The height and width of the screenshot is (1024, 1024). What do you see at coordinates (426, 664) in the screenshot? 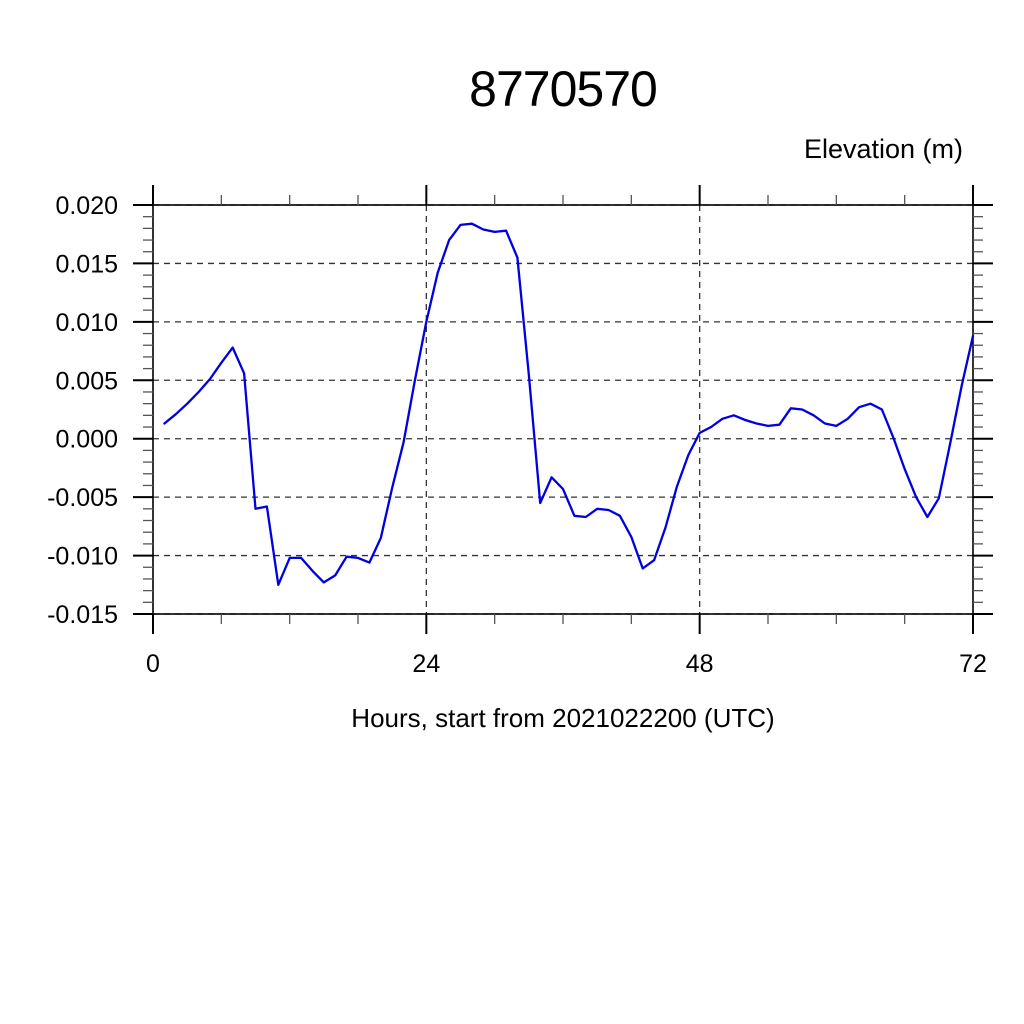
I see `x-tick-label: 24` at bounding box center [426, 664].